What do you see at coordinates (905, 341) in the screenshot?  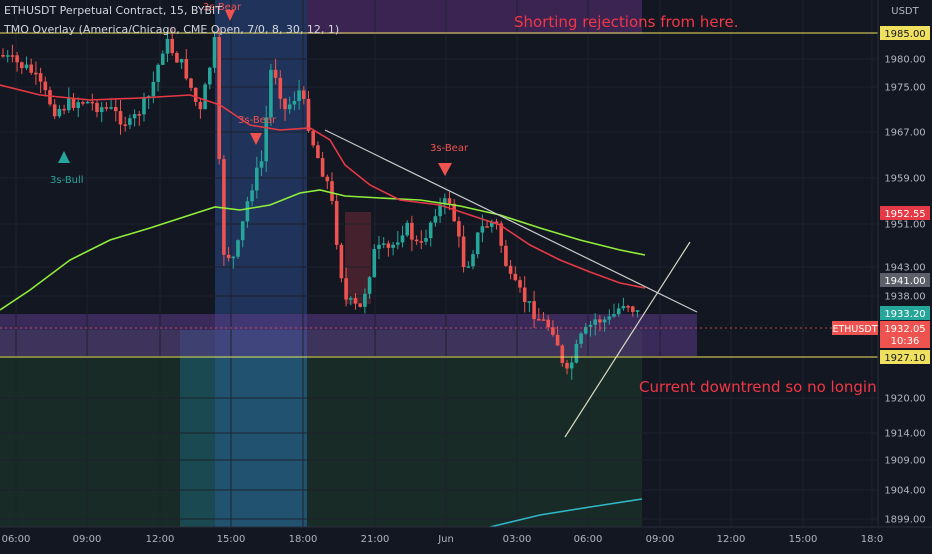 I see `badge-countdown-text: 10:36` at bounding box center [905, 341].